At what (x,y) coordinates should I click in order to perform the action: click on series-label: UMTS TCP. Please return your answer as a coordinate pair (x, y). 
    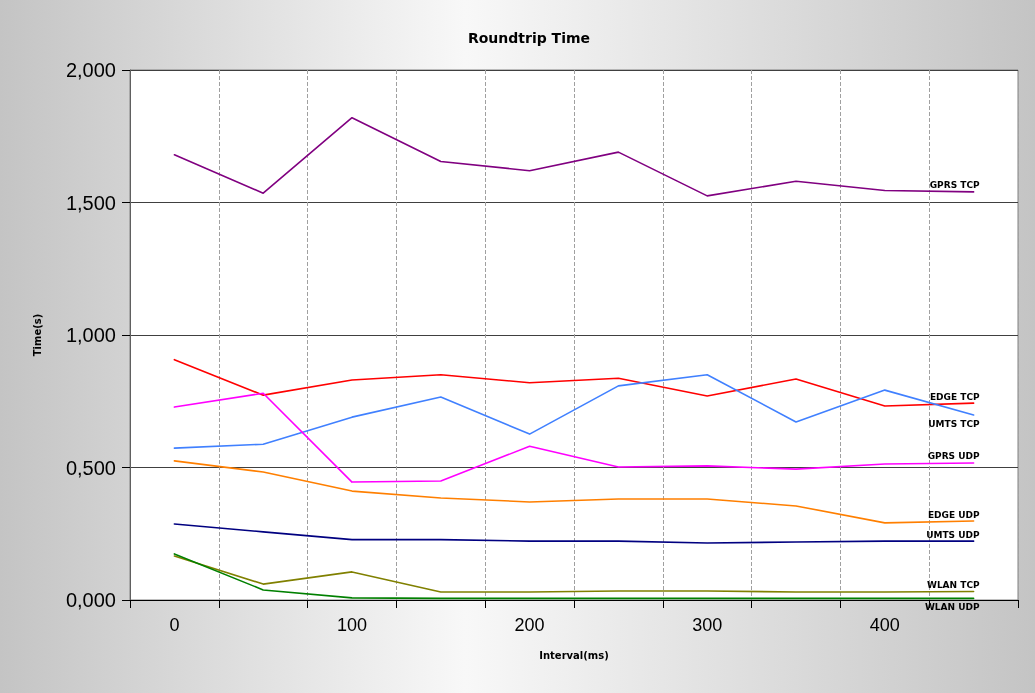
    Looking at the image, I should click on (954, 423).